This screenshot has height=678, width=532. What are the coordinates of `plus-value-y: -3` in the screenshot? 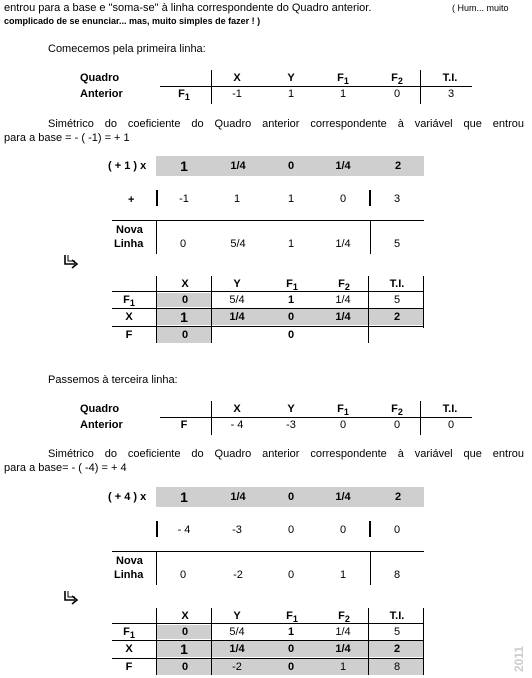 It's located at (237, 530).